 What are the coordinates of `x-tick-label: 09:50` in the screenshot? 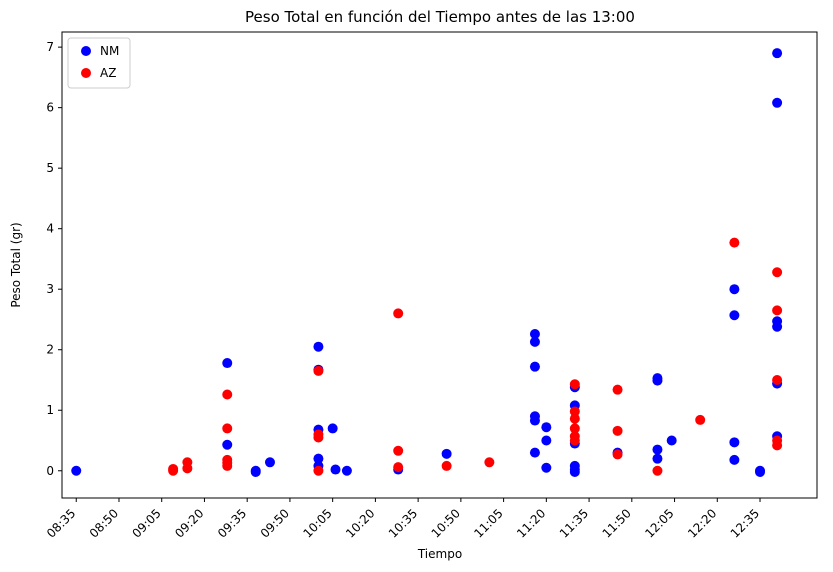 It's located at (275, 523).